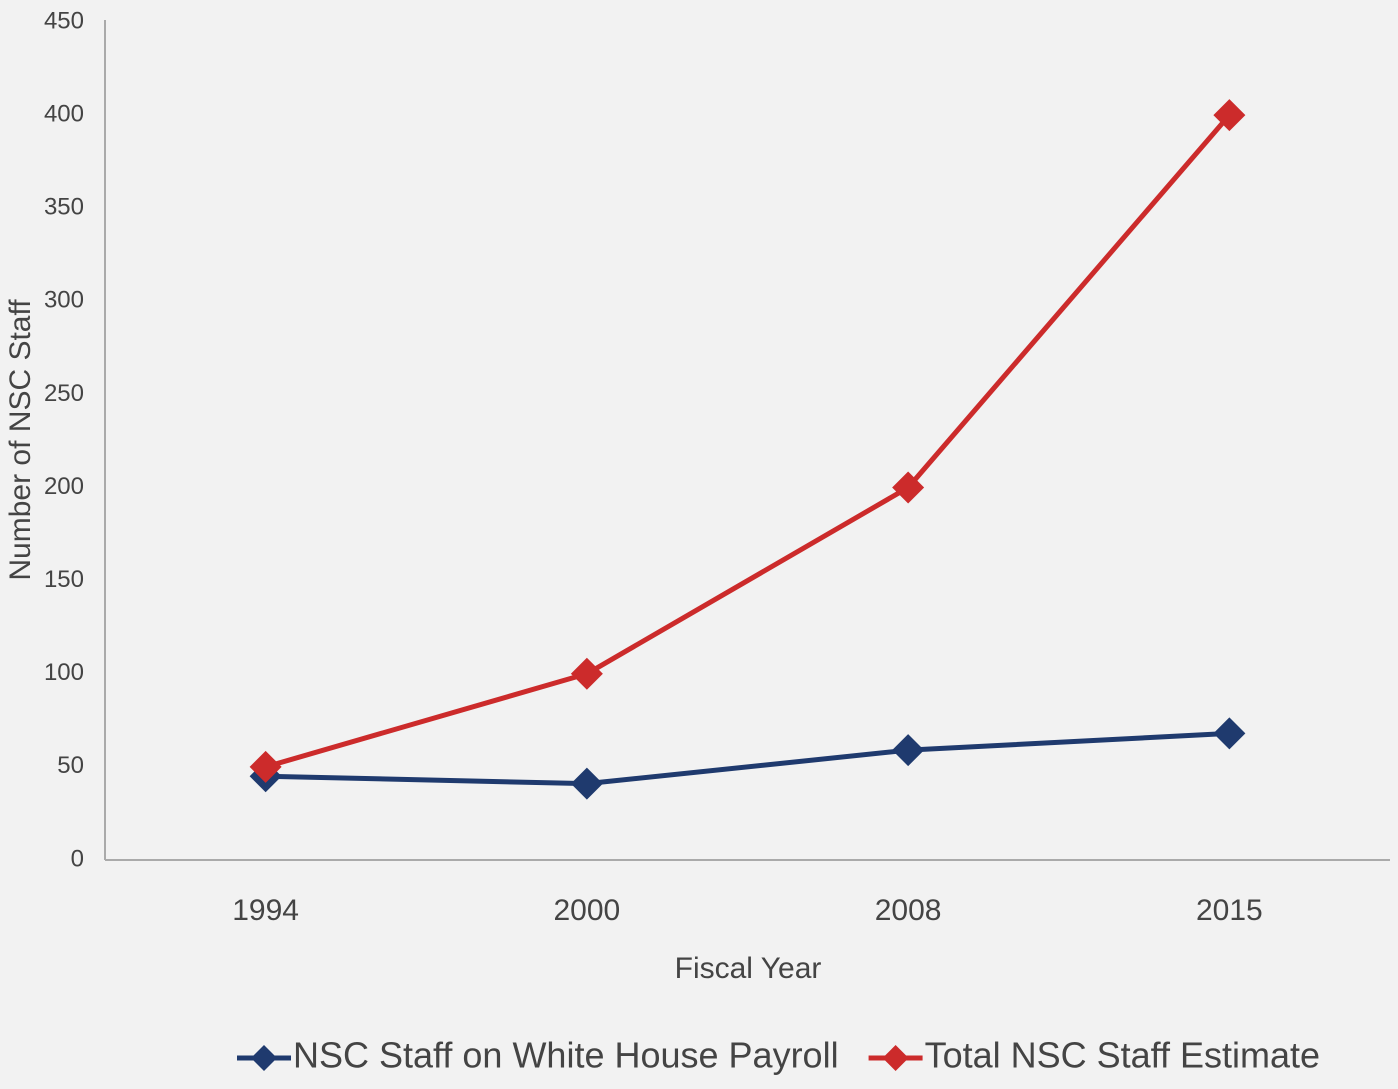 This screenshot has width=1398, height=1089. I want to click on y-tick-label: 100, so click(64, 672).